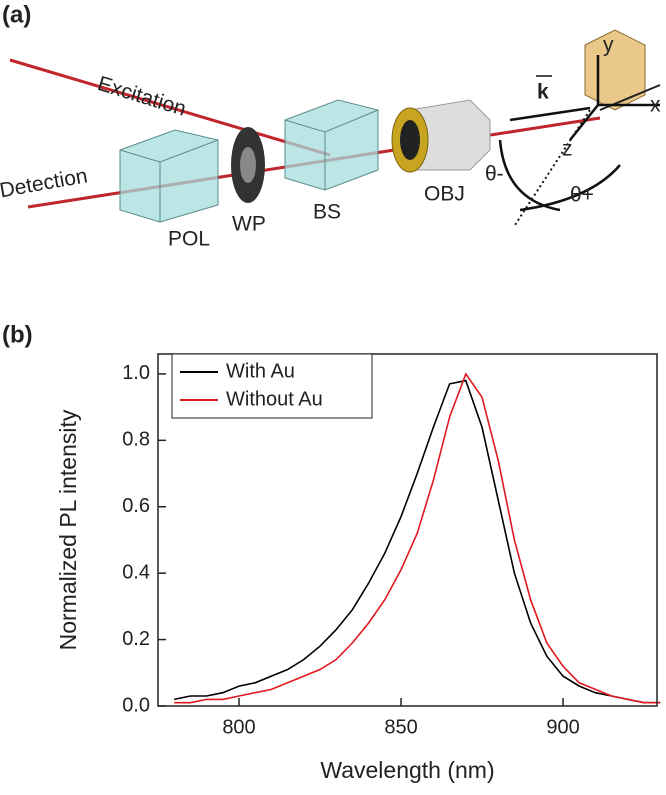 This screenshot has width=666, height=795. I want to click on diagram-label: z, so click(567, 149).